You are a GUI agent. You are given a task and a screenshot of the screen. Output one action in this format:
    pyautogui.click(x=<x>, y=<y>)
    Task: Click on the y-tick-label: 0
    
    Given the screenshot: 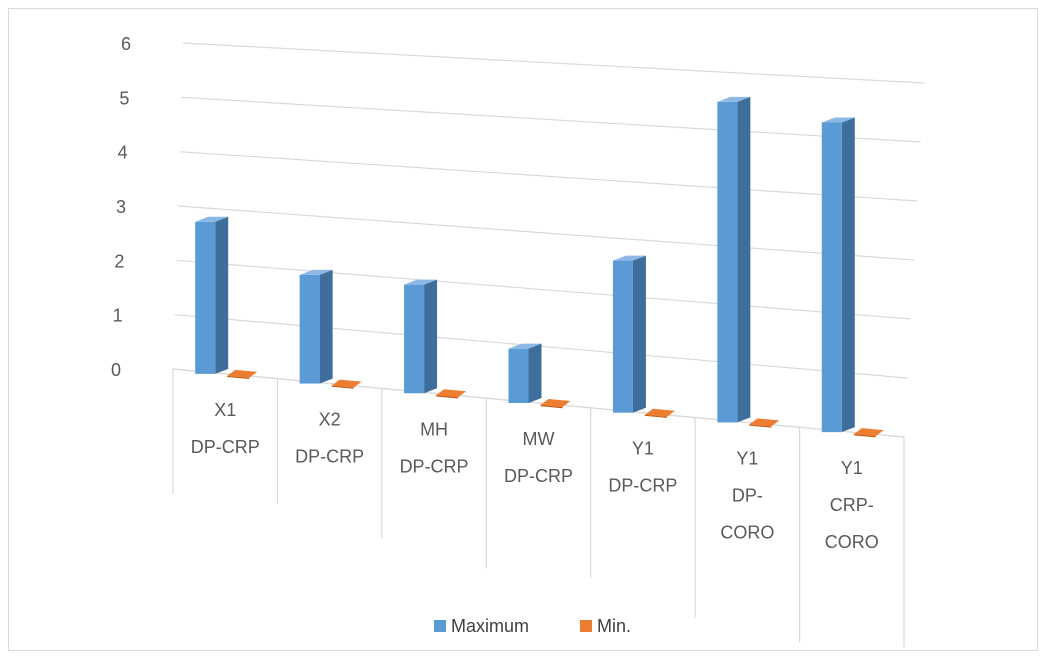 What is the action you would take?
    pyautogui.click(x=116, y=370)
    